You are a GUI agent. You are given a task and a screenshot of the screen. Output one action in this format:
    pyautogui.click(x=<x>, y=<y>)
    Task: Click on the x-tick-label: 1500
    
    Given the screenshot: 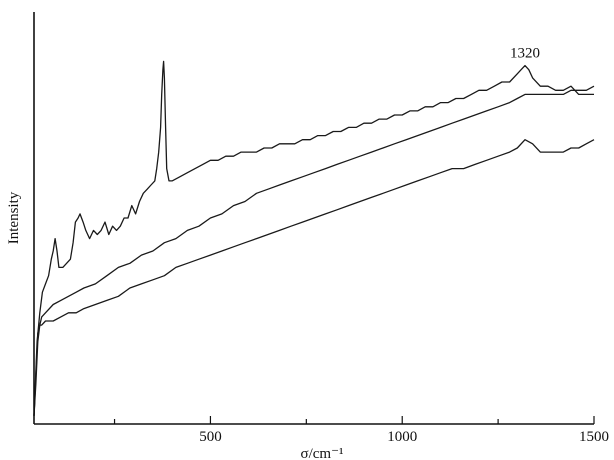 What is the action you would take?
    pyautogui.click(x=594, y=437)
    